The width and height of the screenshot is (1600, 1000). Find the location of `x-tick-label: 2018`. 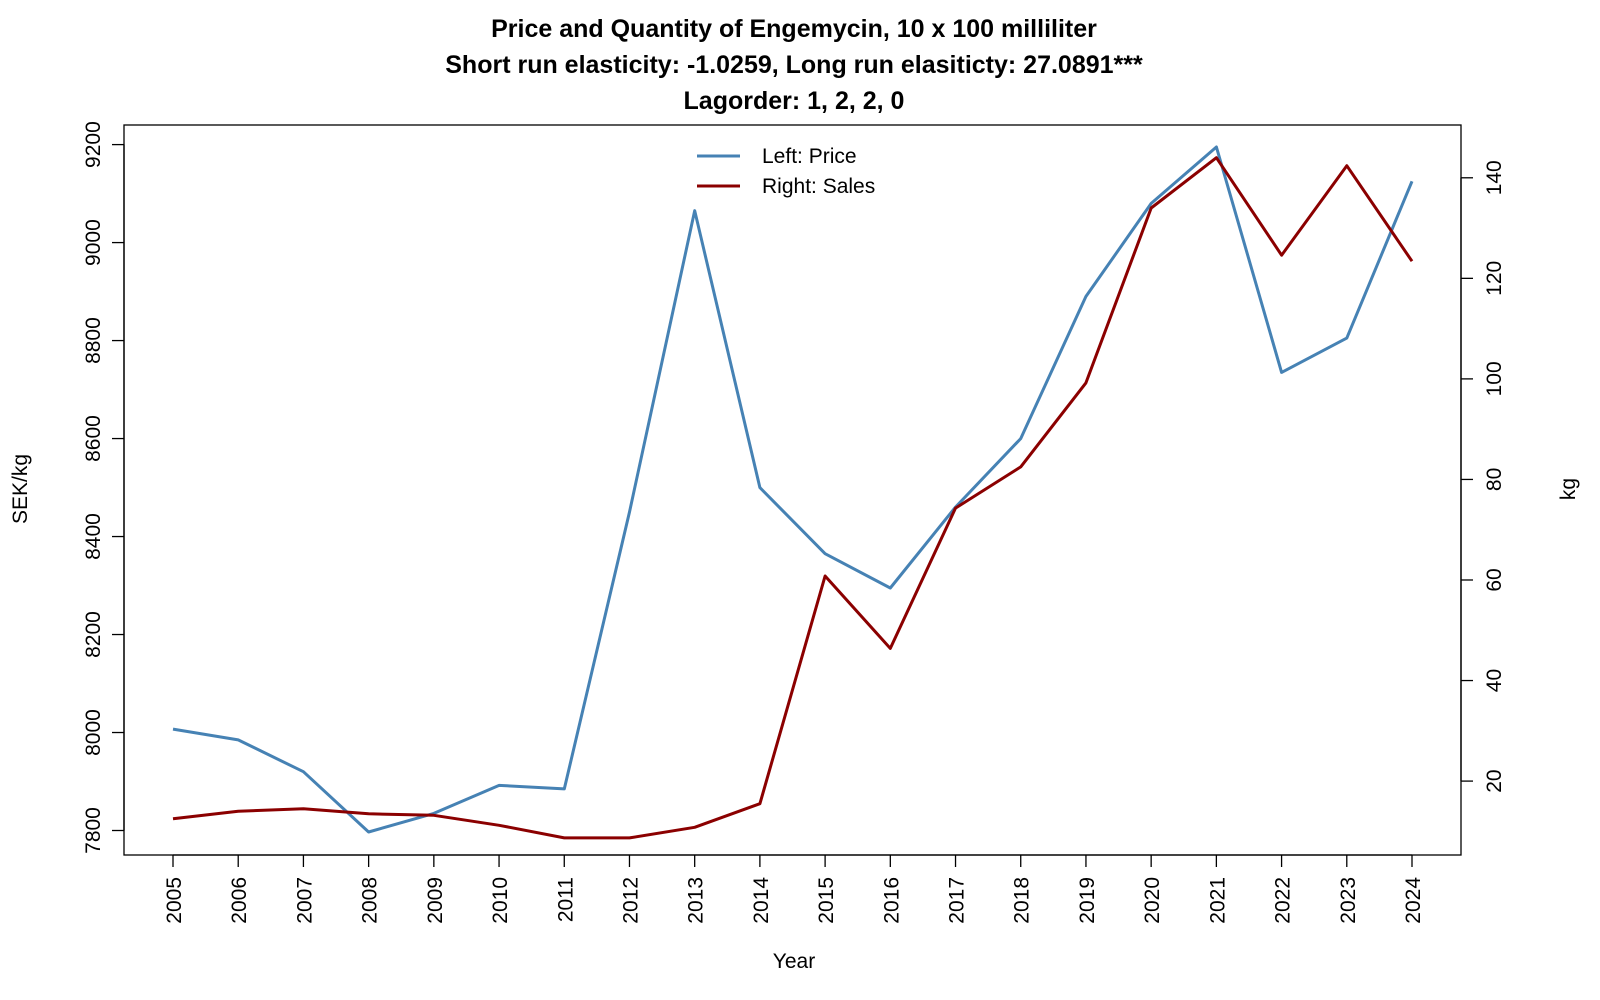

x-tick-label: 2018 is located at coordinates (1022, 900).